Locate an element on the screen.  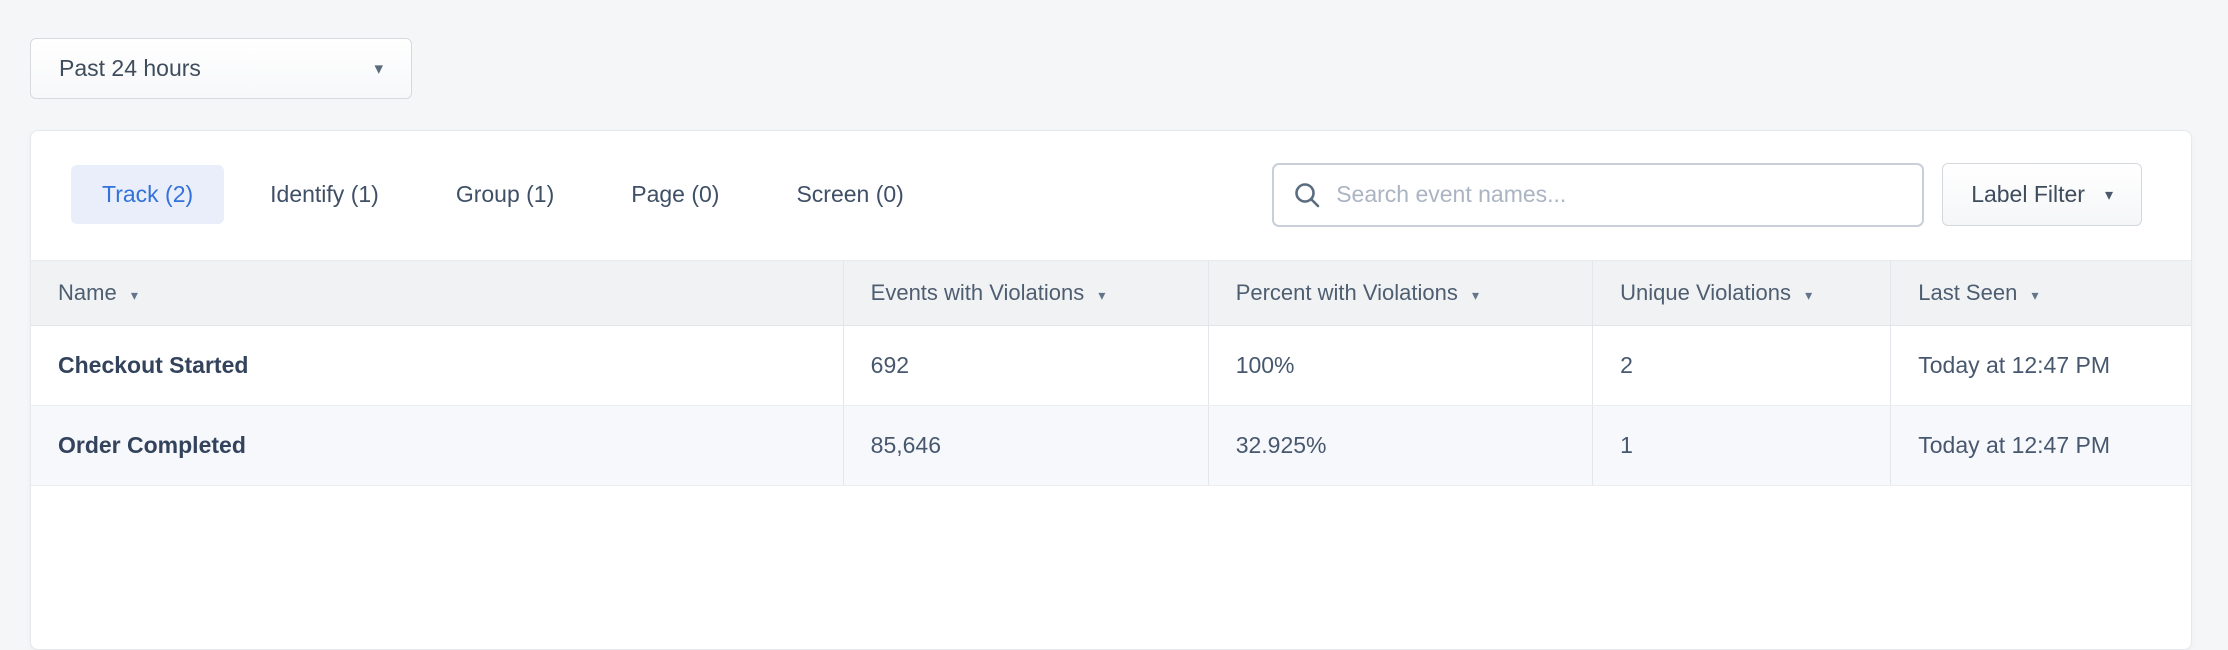
time-range-dropdown: Past 24 hours ▾ is located at coordinates (221, 68).